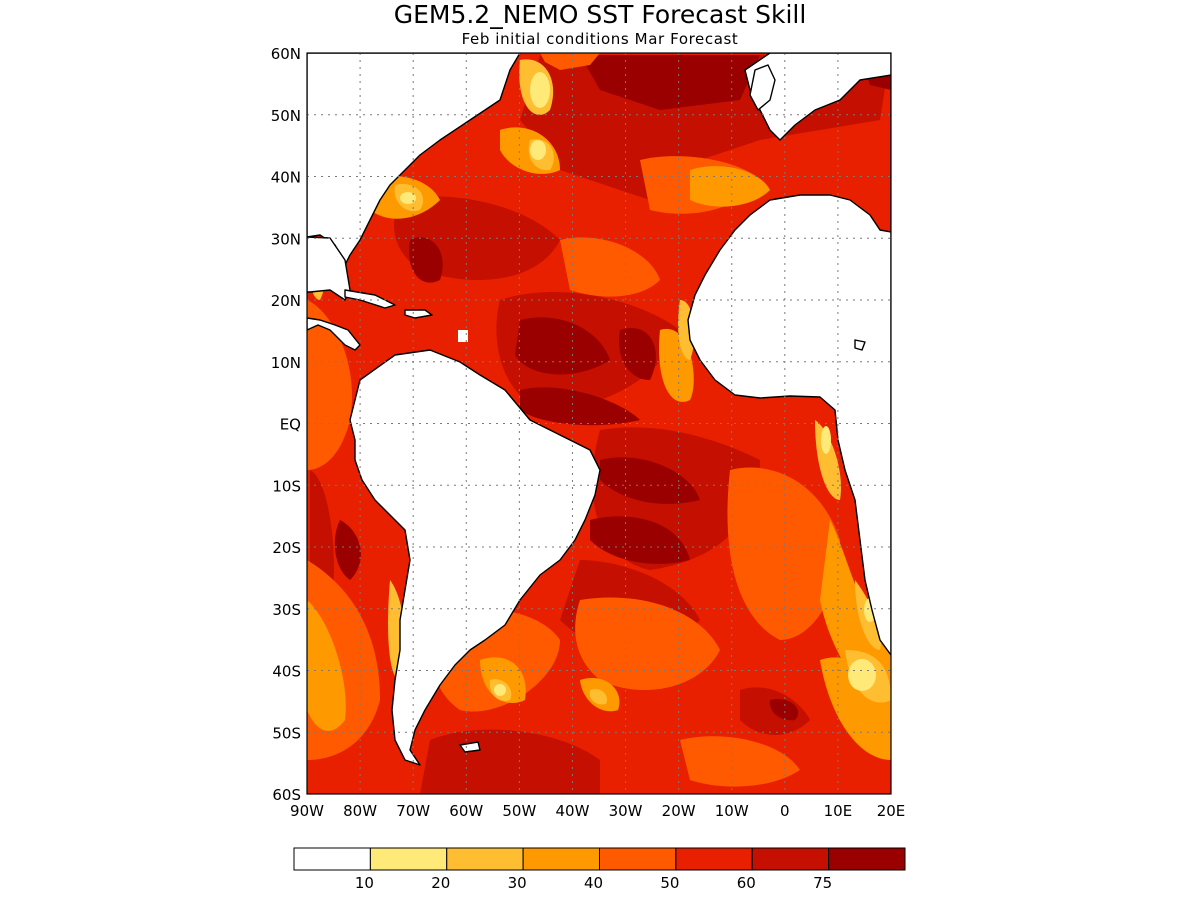 This screenshot has height=900, width=1200. What do you see at coordinates (600, 14) in the screenshot?
I see `chart-title: GEM5.2_NEMO SST Forecast Skill` at bounding box center [600, 14].